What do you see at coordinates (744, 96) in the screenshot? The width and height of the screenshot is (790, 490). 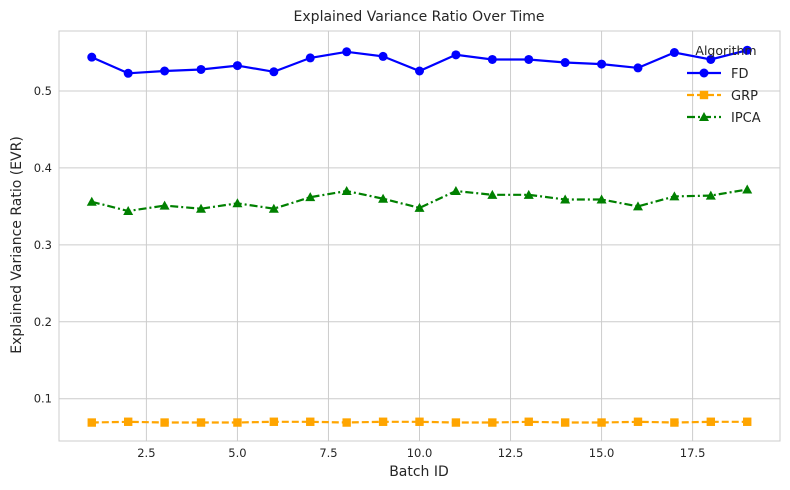 I see `legend-label-grp: GRP` at bounding box center [744, 96].